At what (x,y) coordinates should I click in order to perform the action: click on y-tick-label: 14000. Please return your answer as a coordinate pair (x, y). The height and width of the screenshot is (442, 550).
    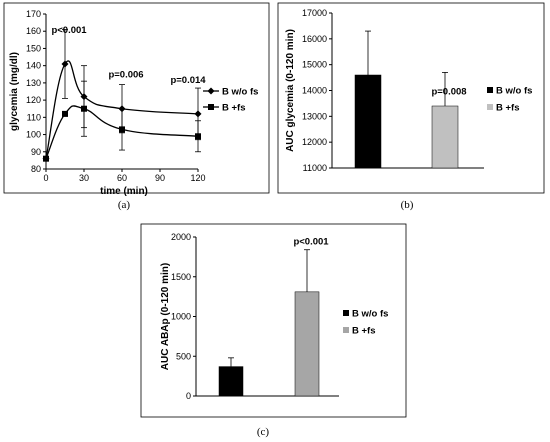
    Looking at the image, I should click on (314, 91).